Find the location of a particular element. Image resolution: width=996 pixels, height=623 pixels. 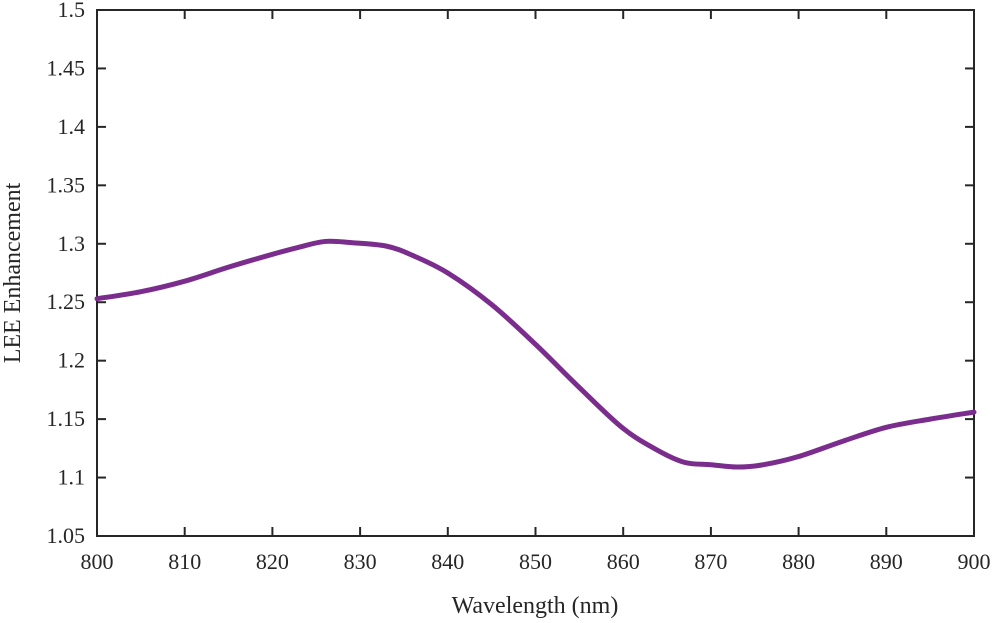

y-tick-label: 1.2 is located at coordinates (72, 360).